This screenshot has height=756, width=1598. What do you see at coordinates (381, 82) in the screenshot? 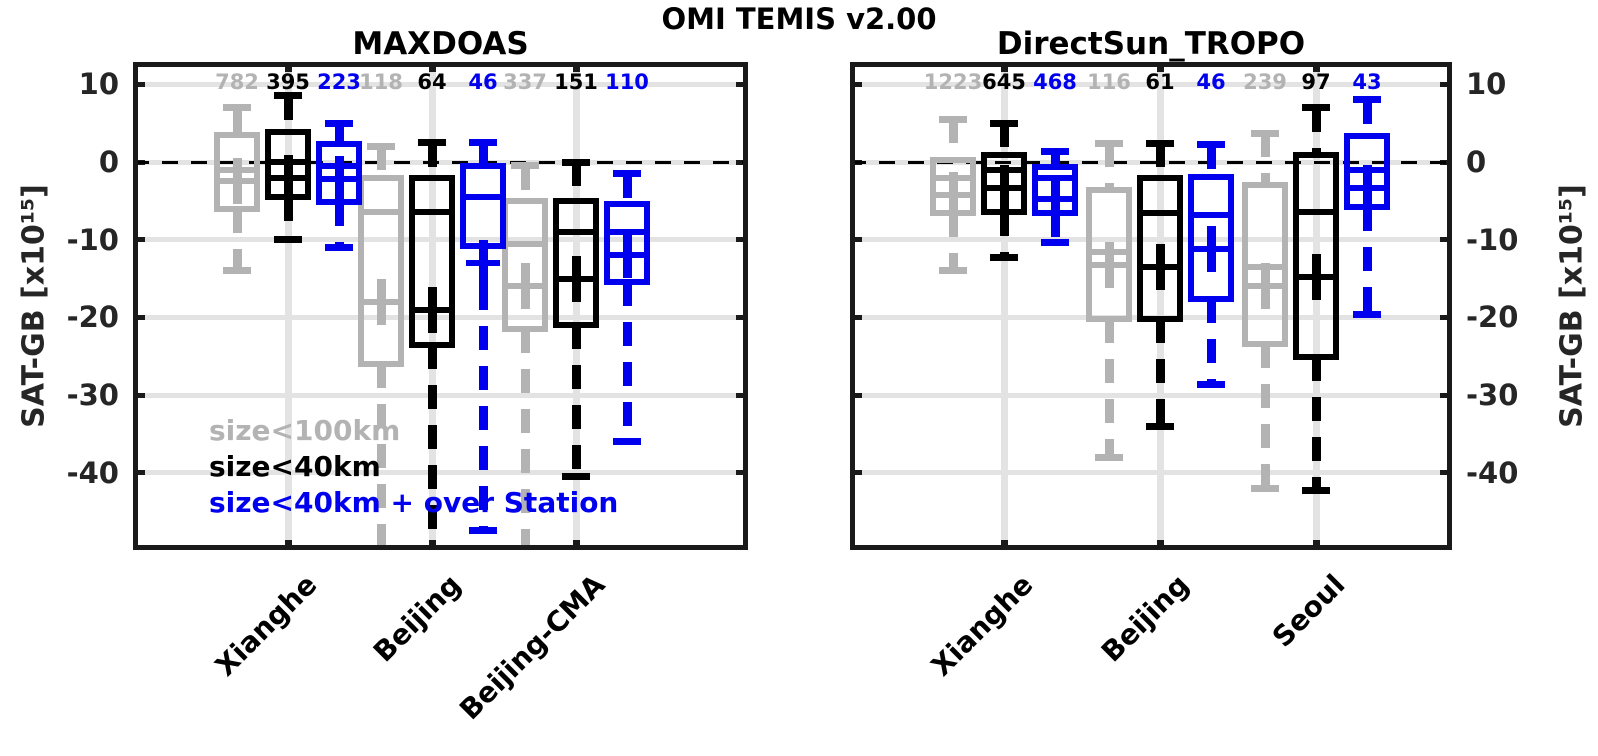
I see `count-label-Beijing-0: 118` at bounding box center [381, 82].